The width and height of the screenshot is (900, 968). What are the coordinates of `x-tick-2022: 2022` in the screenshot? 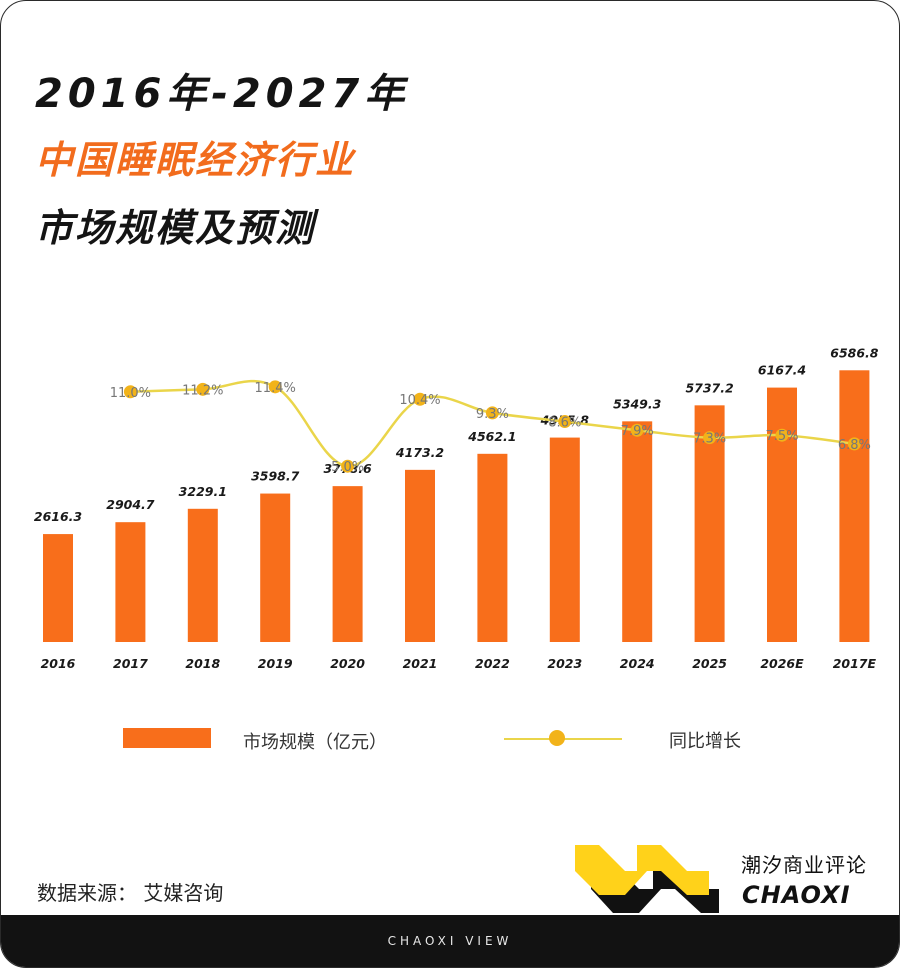 It's located at (492, 663).